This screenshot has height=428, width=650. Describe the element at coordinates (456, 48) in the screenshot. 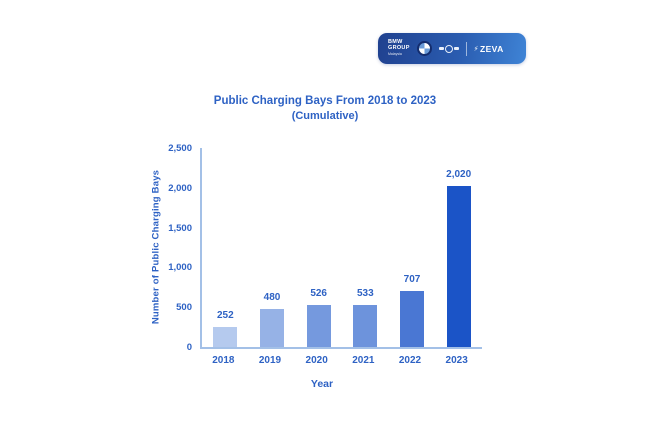

I see `mini-wing-right-icon` at that location.